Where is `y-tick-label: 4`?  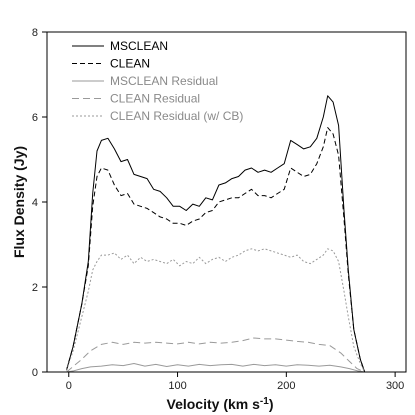 y-tick-label: 4 is located at coordinates (35, 203).